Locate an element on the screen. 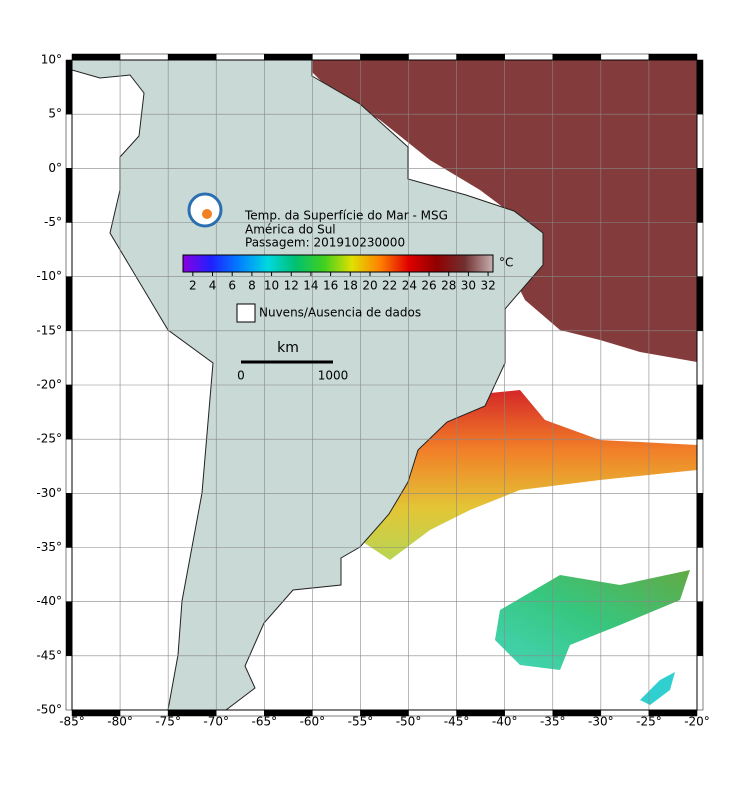 The width and height of the screenshot is (741, 785). colorbar: 2 4 6 8 10 12 14 16 18 20 22 24 26 28 30 32°C is located at coordinates (347, 273).